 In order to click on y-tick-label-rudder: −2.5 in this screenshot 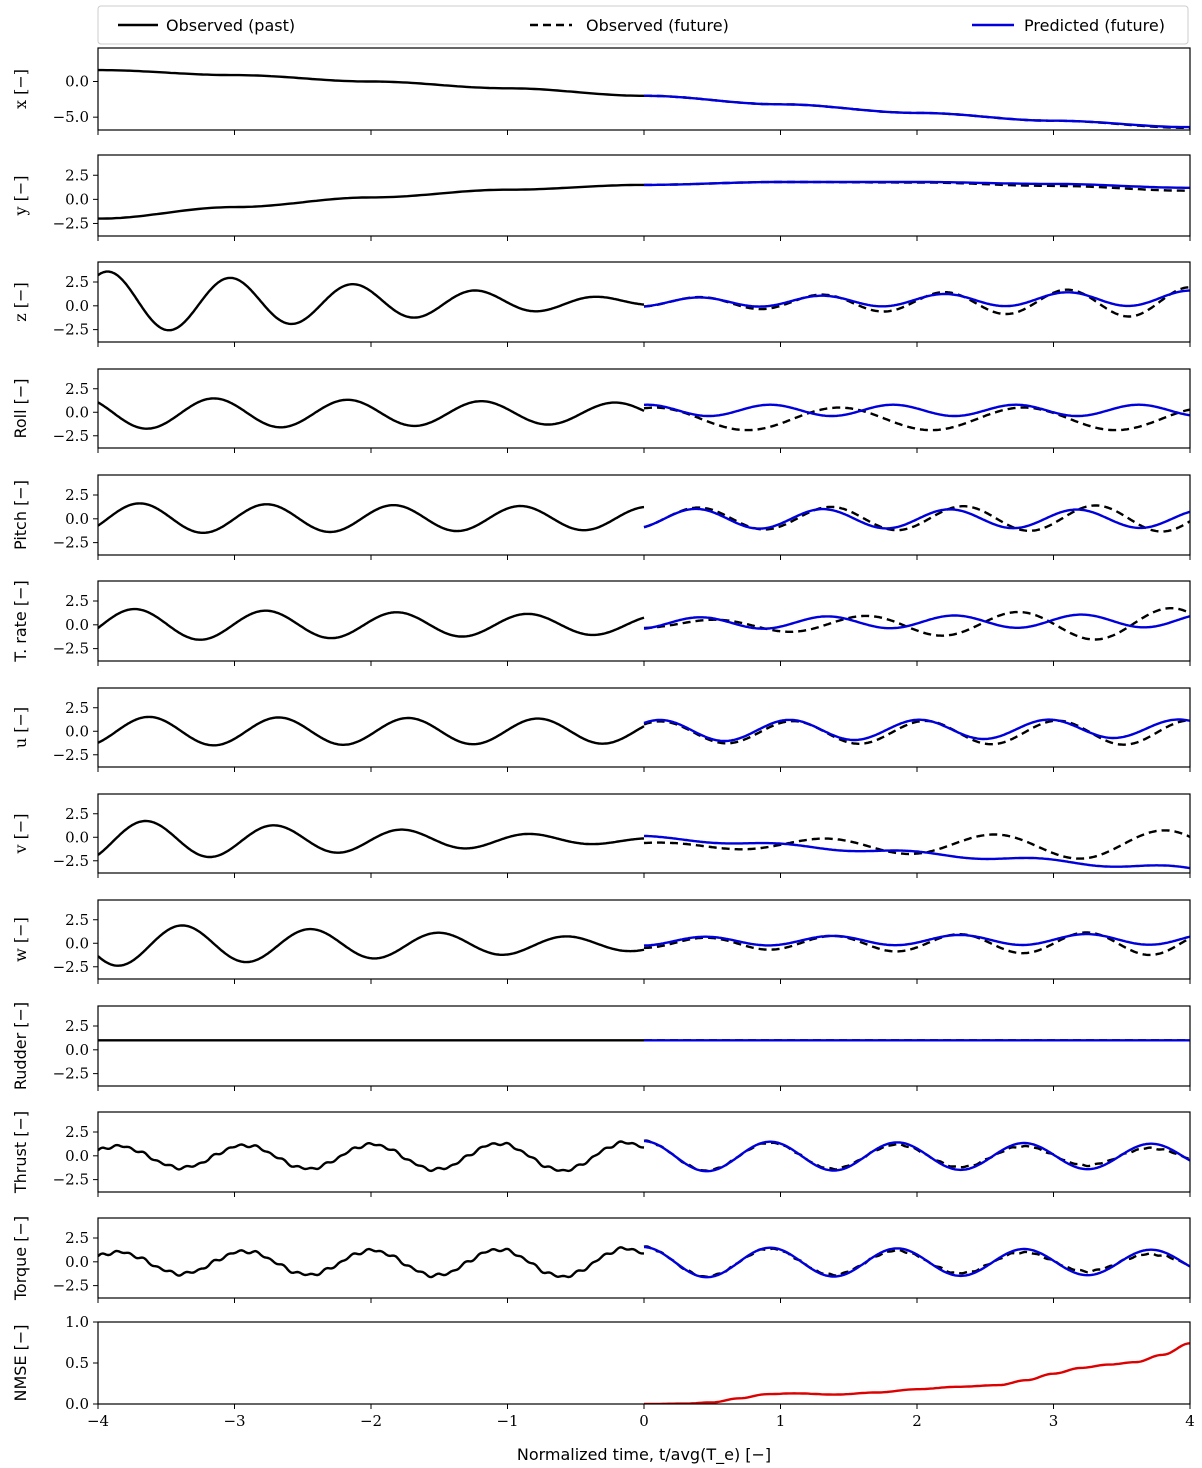, I will do `click(71, 1074)`.